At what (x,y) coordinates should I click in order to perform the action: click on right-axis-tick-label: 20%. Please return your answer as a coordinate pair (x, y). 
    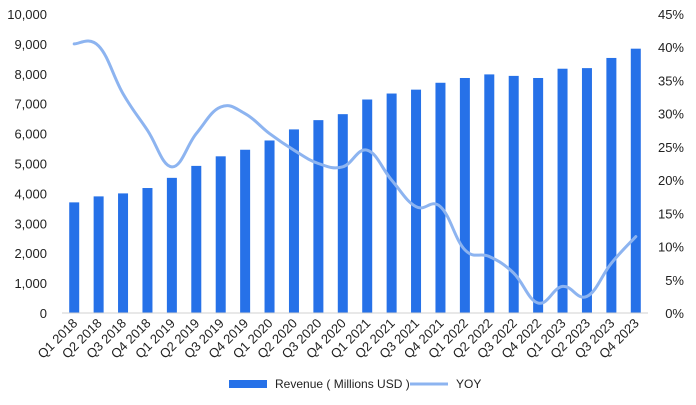
    Looking at the image, I should click on (671, 180).